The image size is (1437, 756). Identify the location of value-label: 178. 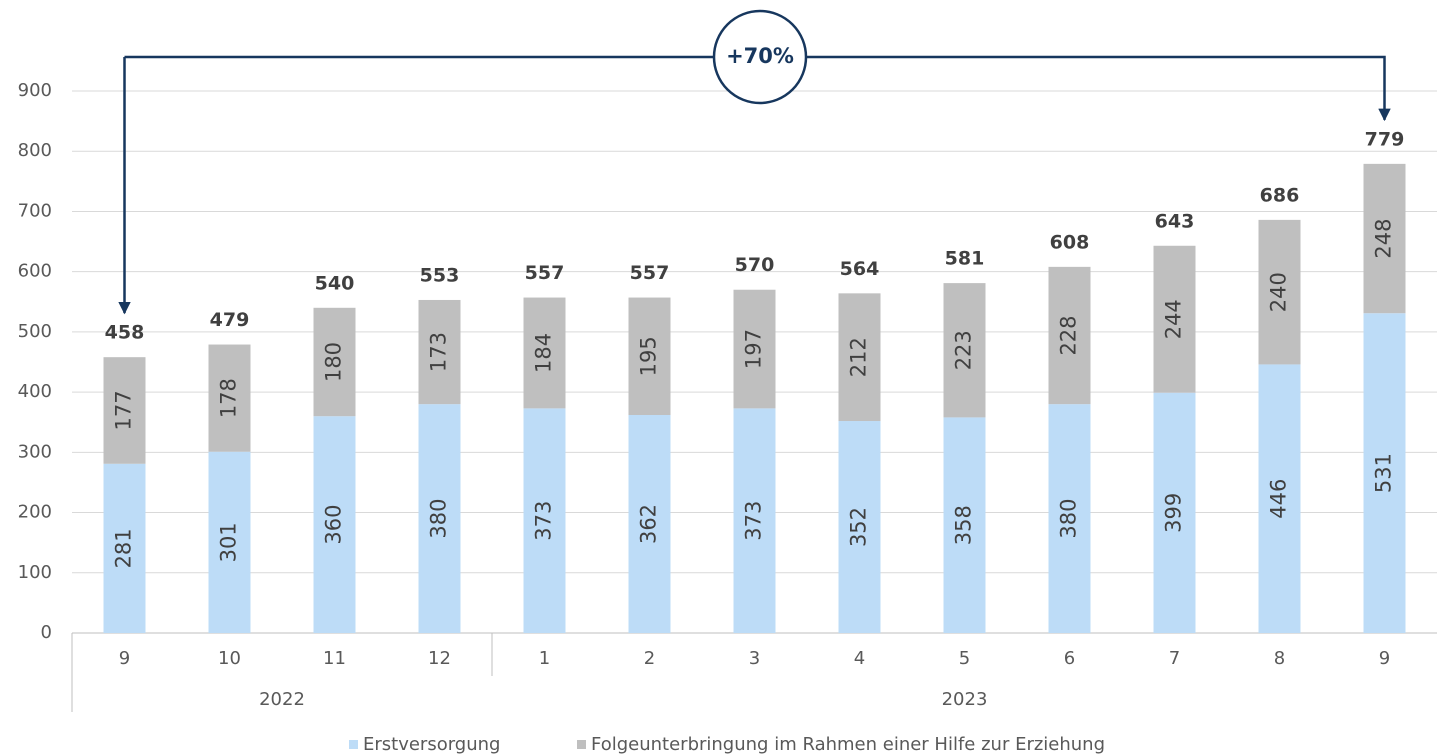
(229, 398).